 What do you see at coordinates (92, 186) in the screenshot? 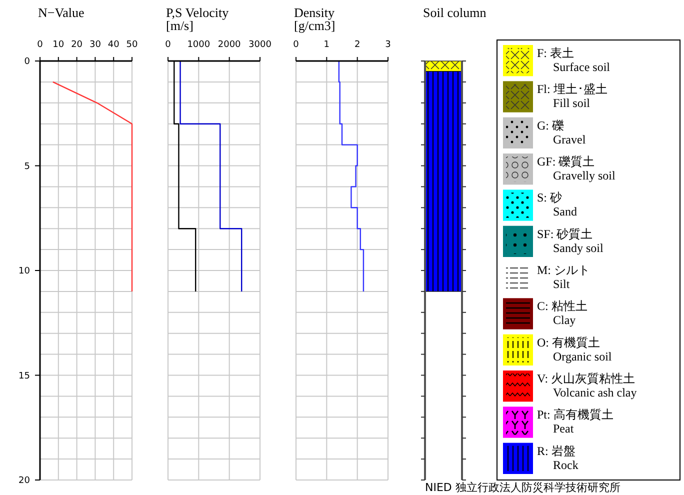
I see `line-series` at bounding box center [92, 186].